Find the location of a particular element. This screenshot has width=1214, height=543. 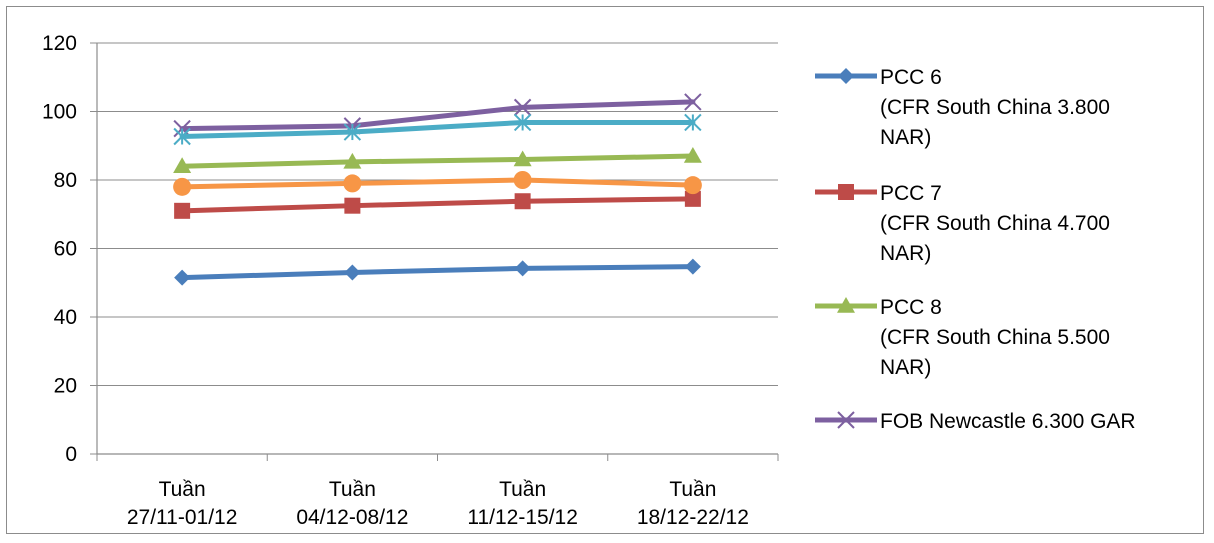

legend-label: PCC 6 (CFR South China 3.800 NAR) is located at coordinates (995, 107).